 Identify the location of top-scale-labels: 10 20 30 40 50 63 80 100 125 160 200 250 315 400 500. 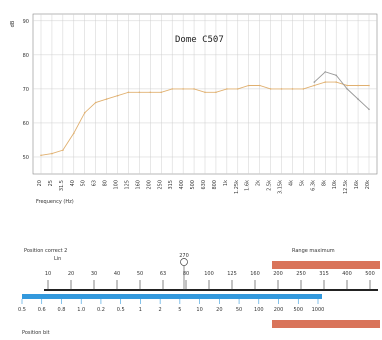
(210, 274).